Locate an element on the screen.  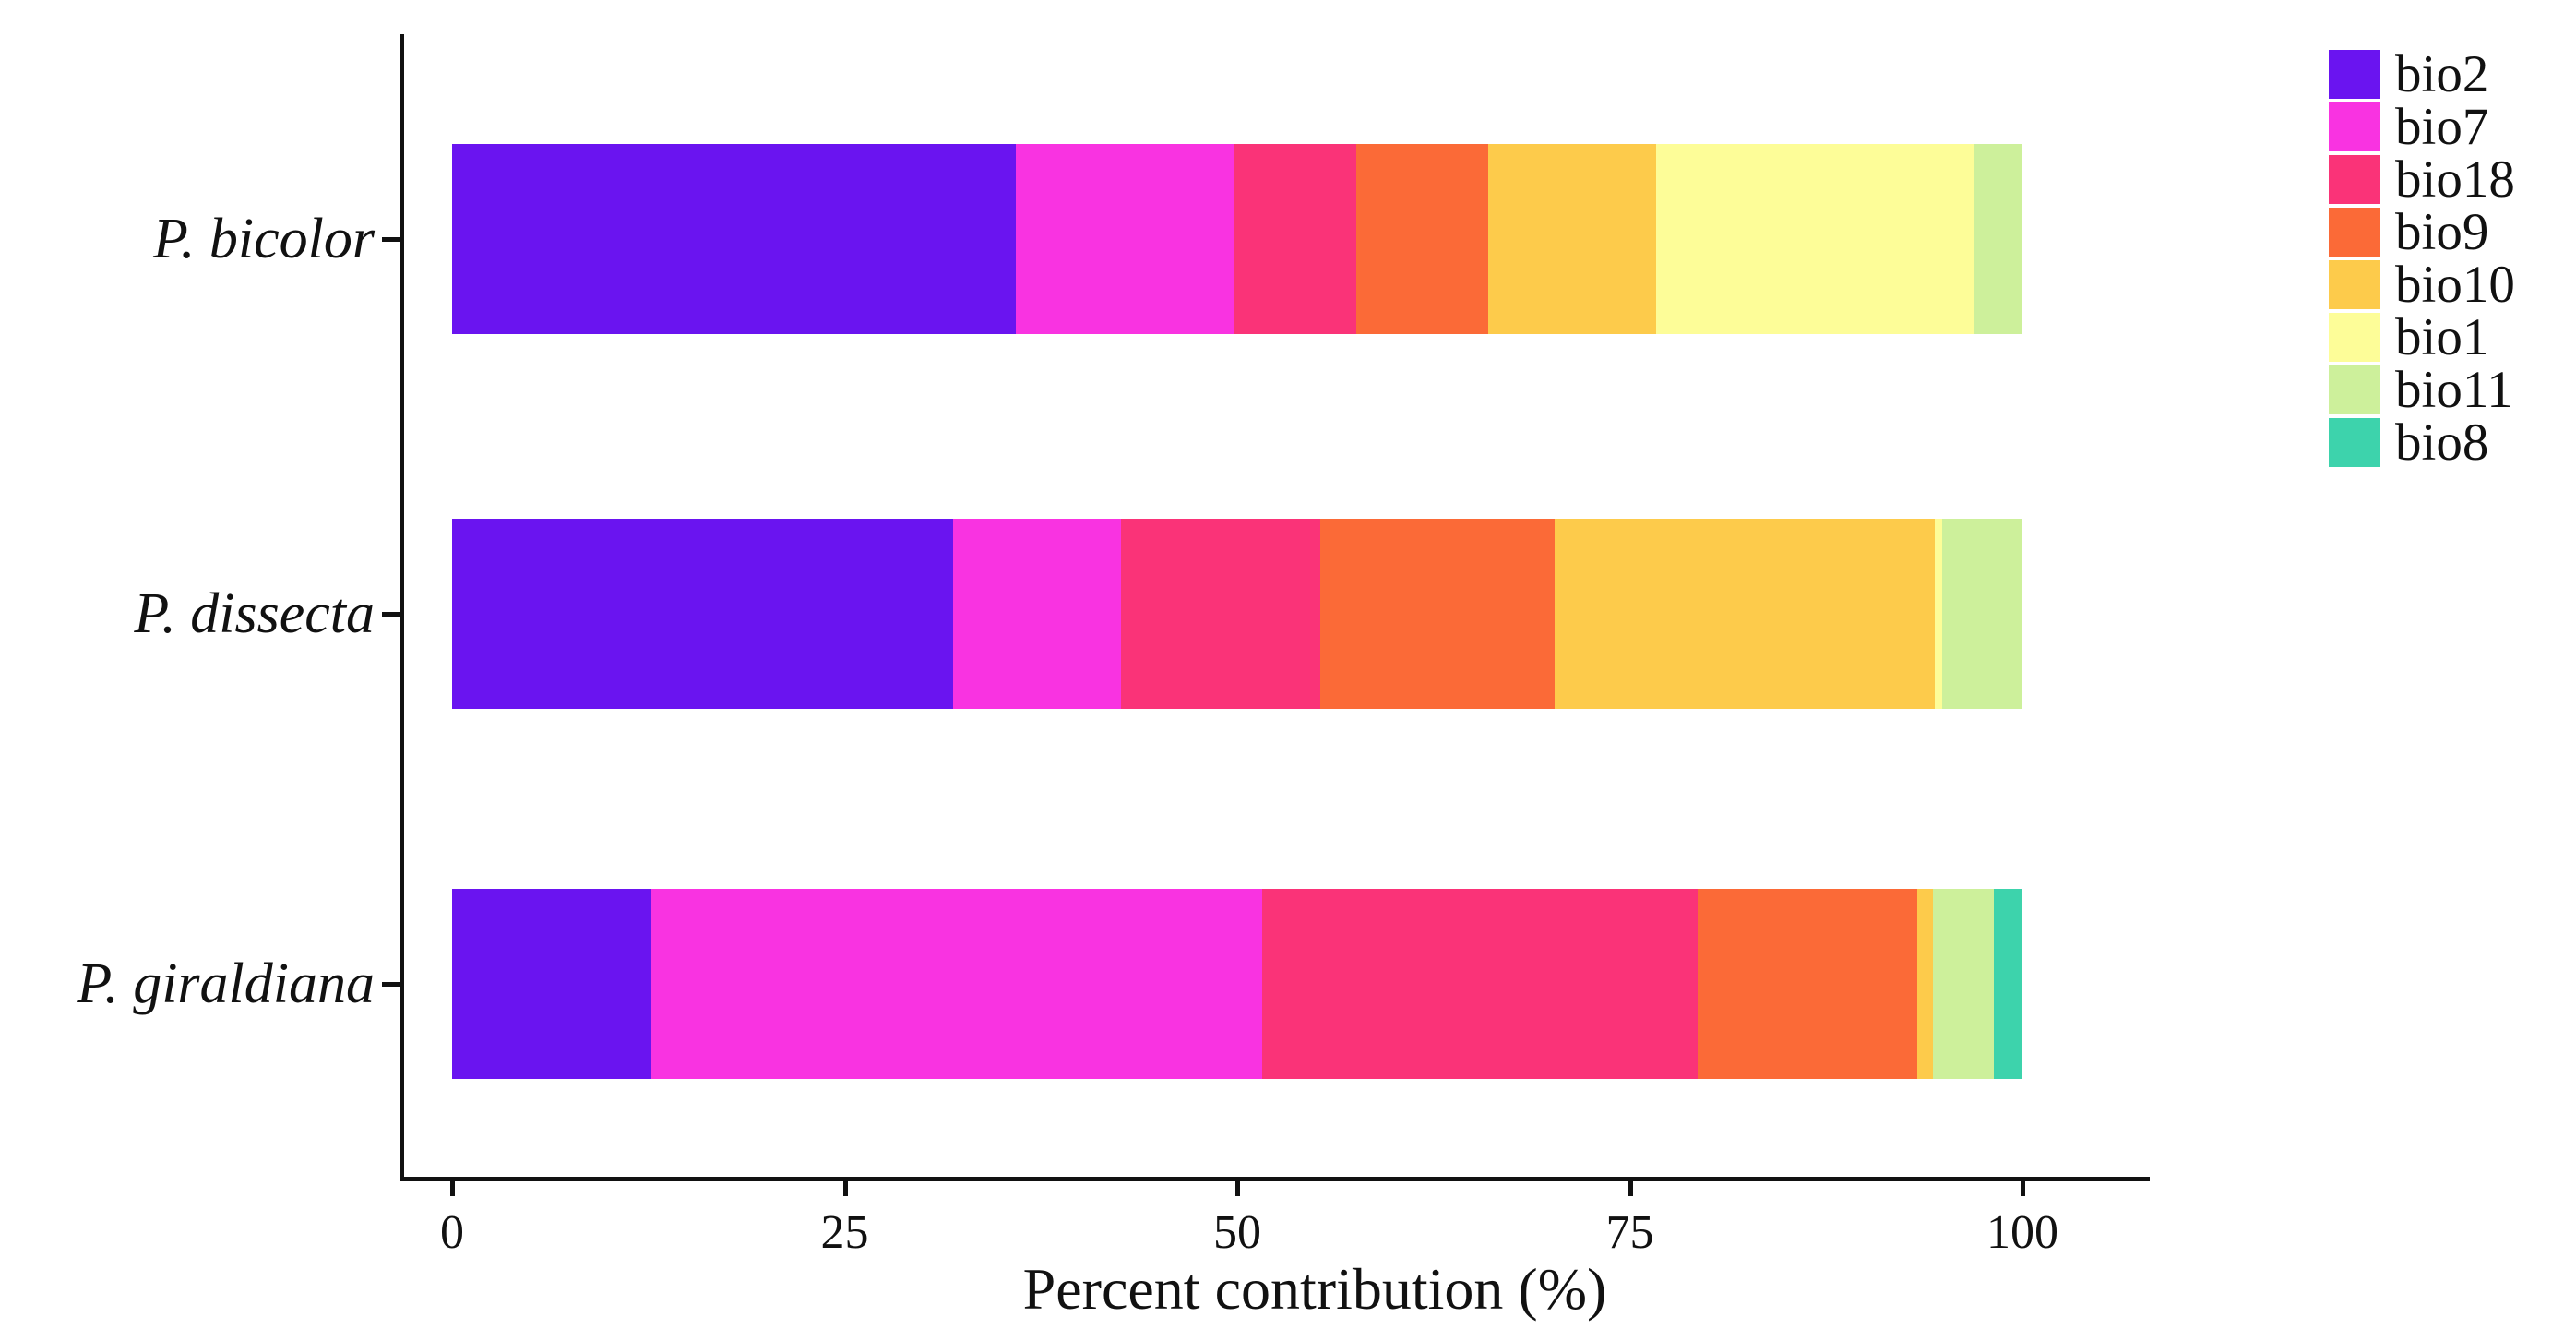
bar-segment-bio8 is located at coordinates (2008, 984).